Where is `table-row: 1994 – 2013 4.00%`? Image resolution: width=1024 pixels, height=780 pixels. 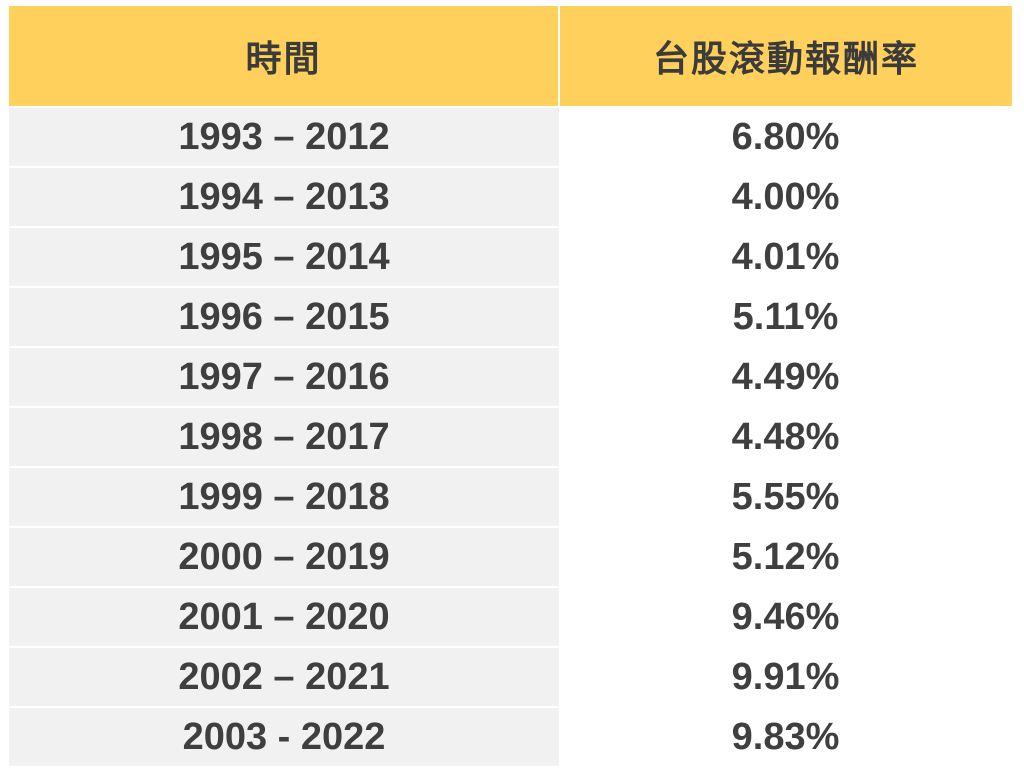 table-row: 1994 – 2013 4.00% is located at coordinates (510, 196).